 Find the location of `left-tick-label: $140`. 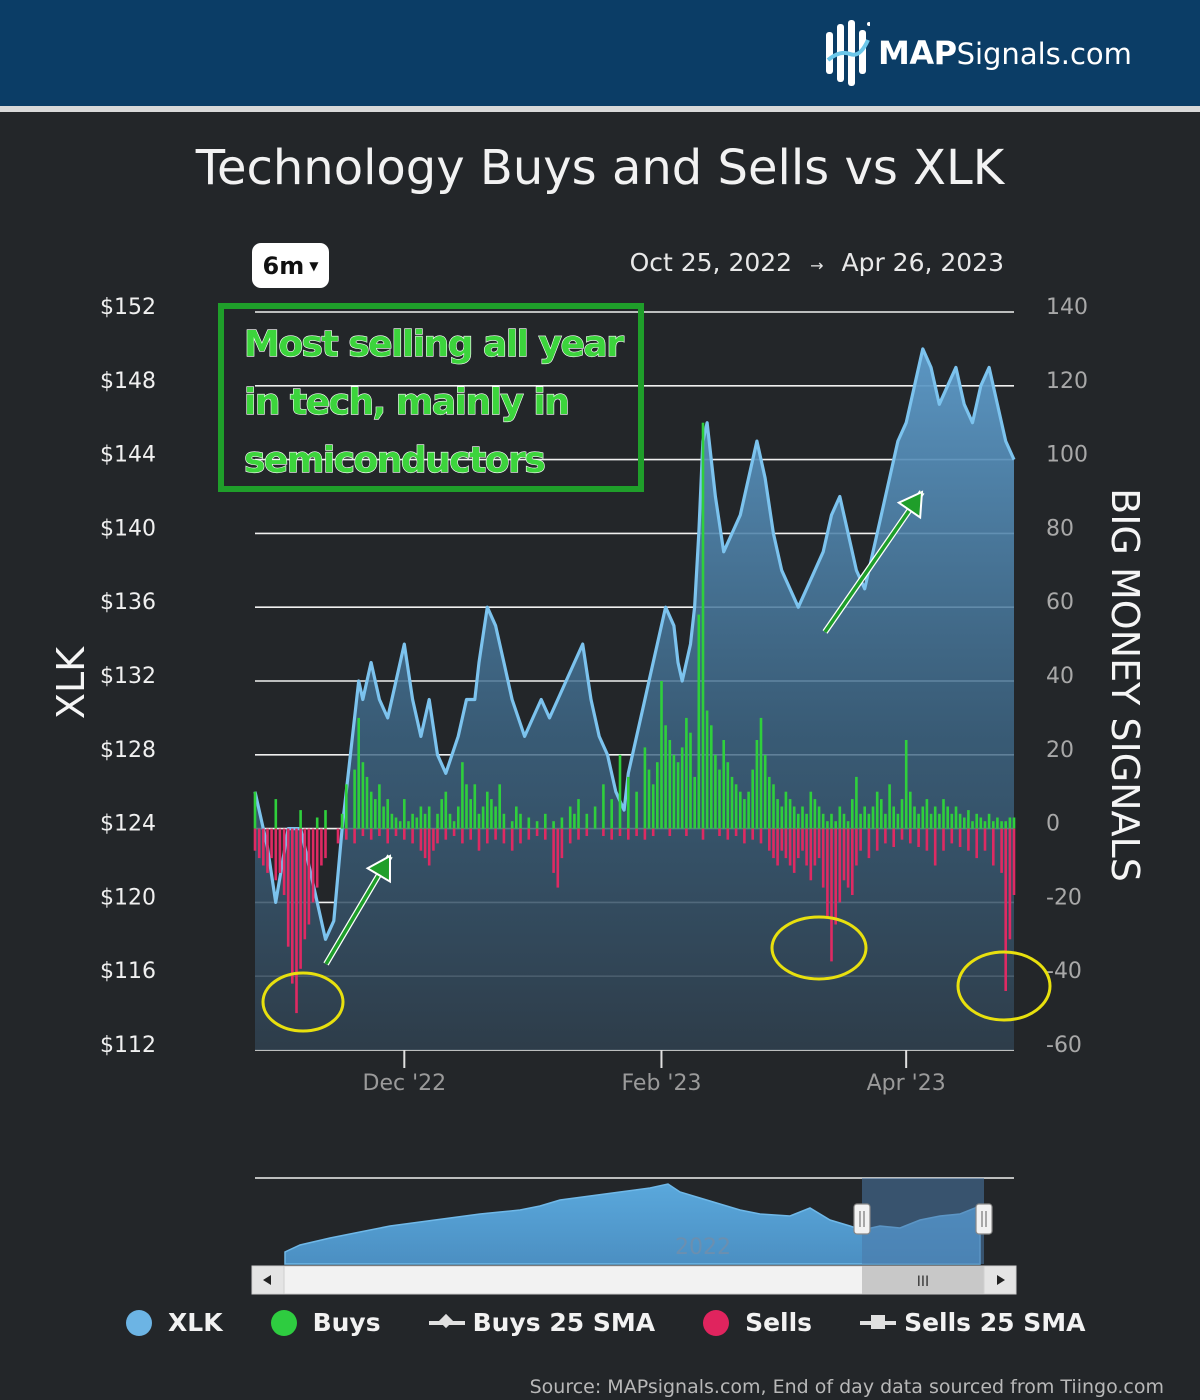

left-tick-label: $140 is located at coordinates (128, 528).